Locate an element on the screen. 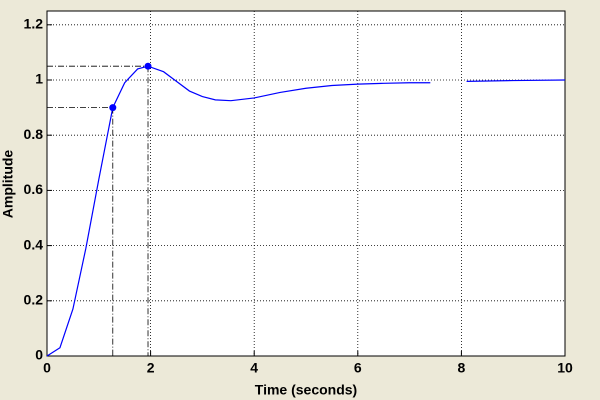 The height and width of the screenshot is (400, 600). y-tick-label: 0 is located at coordinates (39, 355).